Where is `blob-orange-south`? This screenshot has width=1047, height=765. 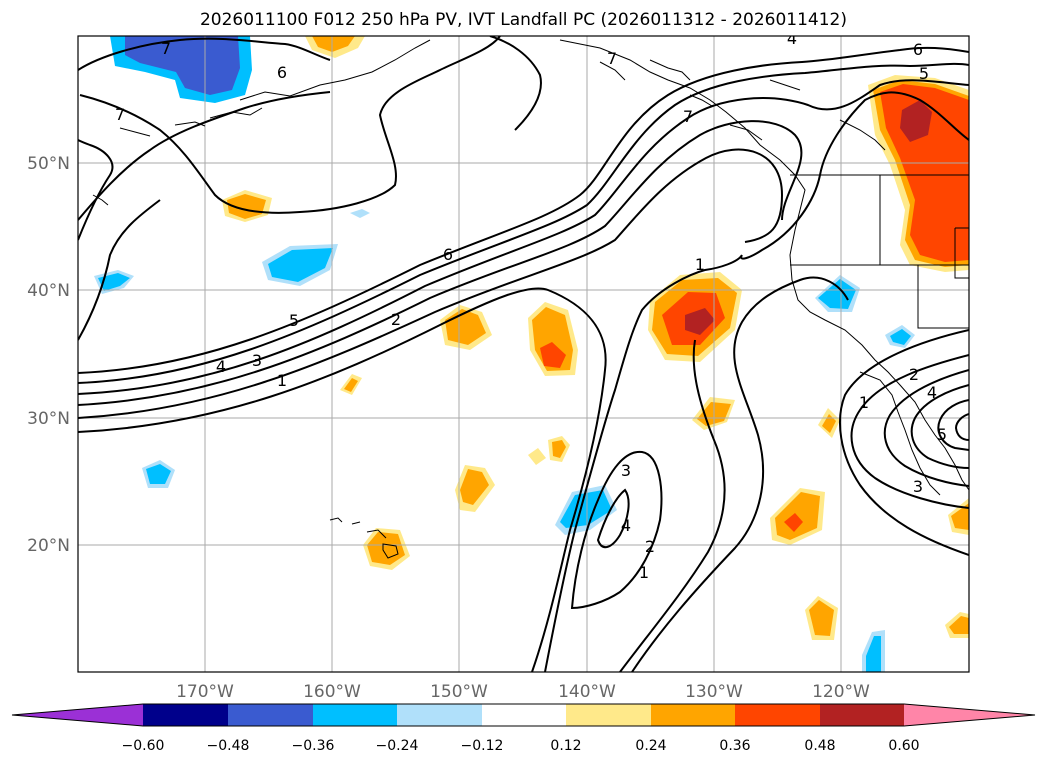
blob-orange-south is located at coordinates (821, 618).